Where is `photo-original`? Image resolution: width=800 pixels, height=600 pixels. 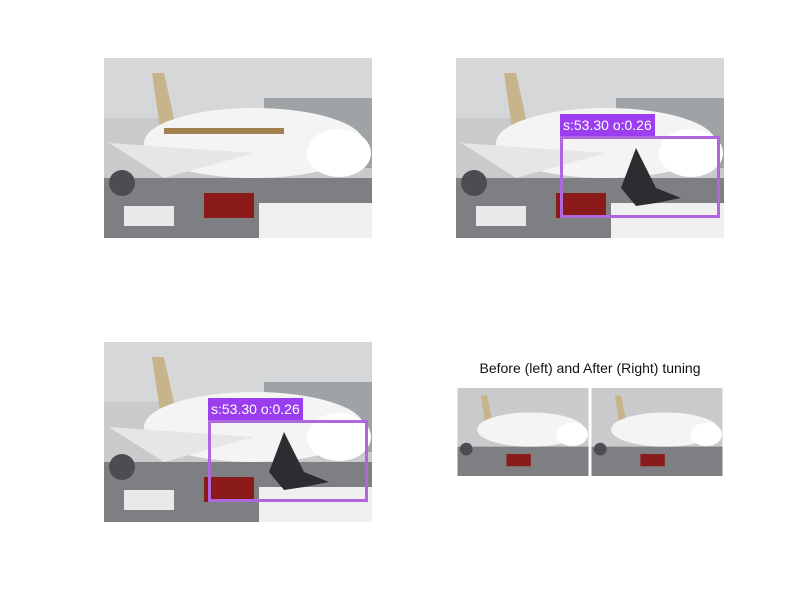 photo-original is located at coordinates (238, 148).